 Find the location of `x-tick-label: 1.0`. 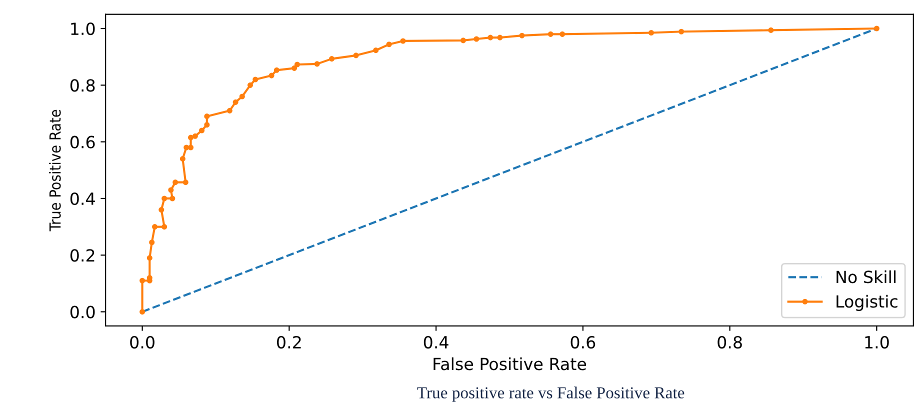

x-tick-label: 1.0 is located at coordinates (877, 342).